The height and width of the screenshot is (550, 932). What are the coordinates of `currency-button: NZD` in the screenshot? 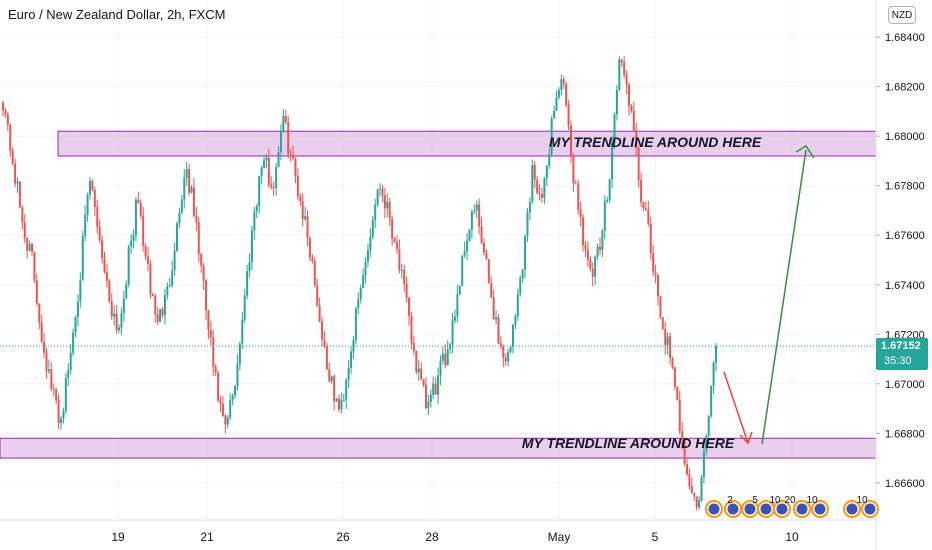 It's located at (902, 15).